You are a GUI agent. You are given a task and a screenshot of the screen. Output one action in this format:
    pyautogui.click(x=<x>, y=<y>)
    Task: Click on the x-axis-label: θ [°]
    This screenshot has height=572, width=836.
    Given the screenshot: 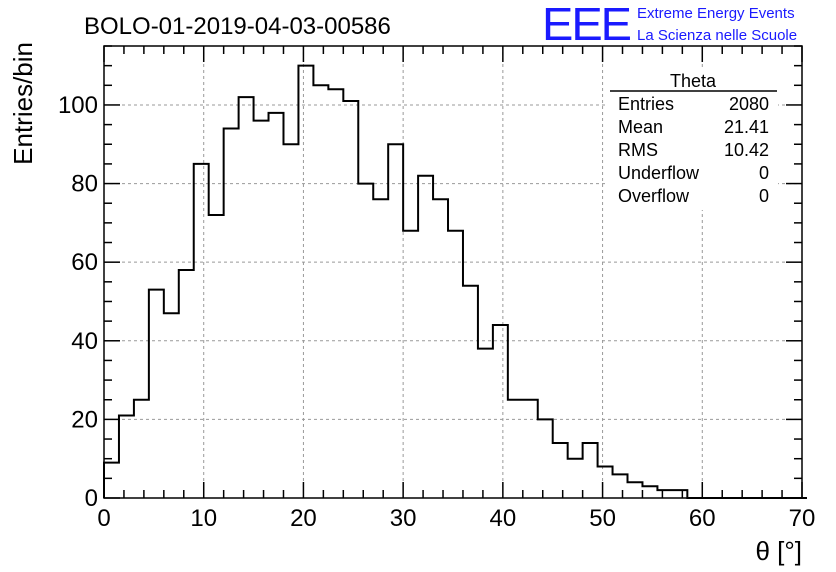 What is the action you would take?
    pyautogui.click(x=778, y=551)
    